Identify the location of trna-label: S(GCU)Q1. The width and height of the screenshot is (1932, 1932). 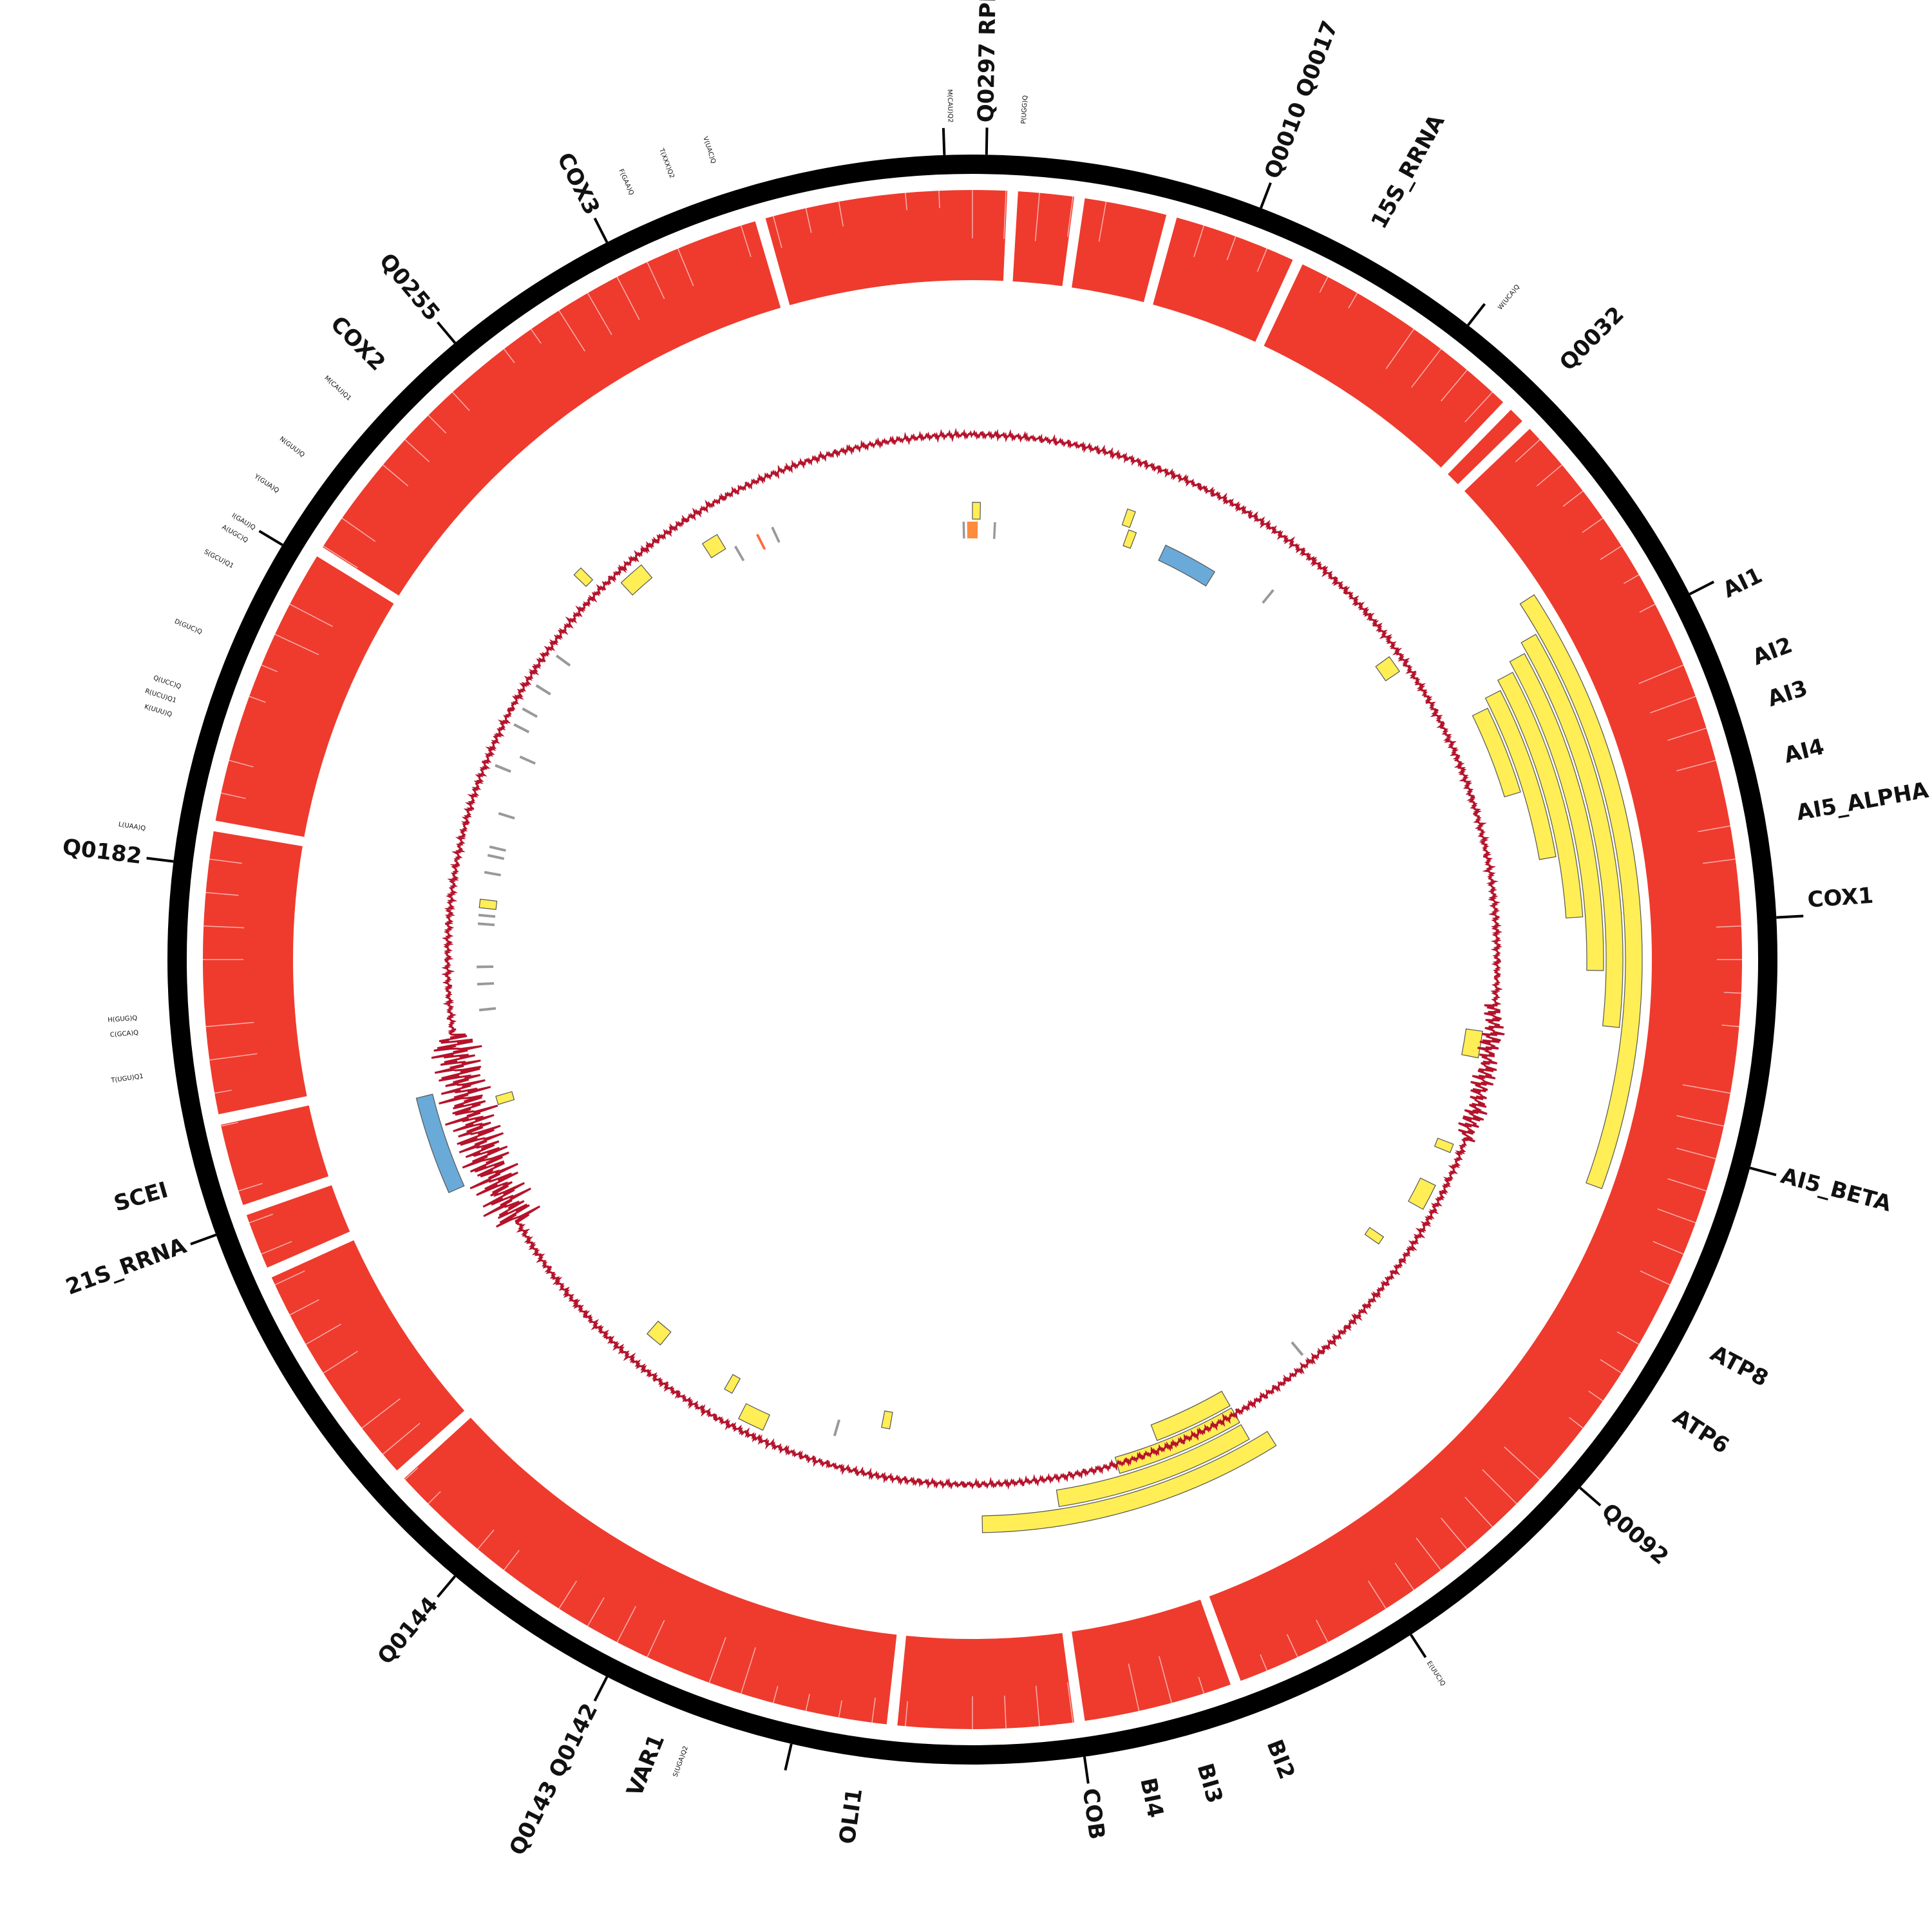
(219, 559).